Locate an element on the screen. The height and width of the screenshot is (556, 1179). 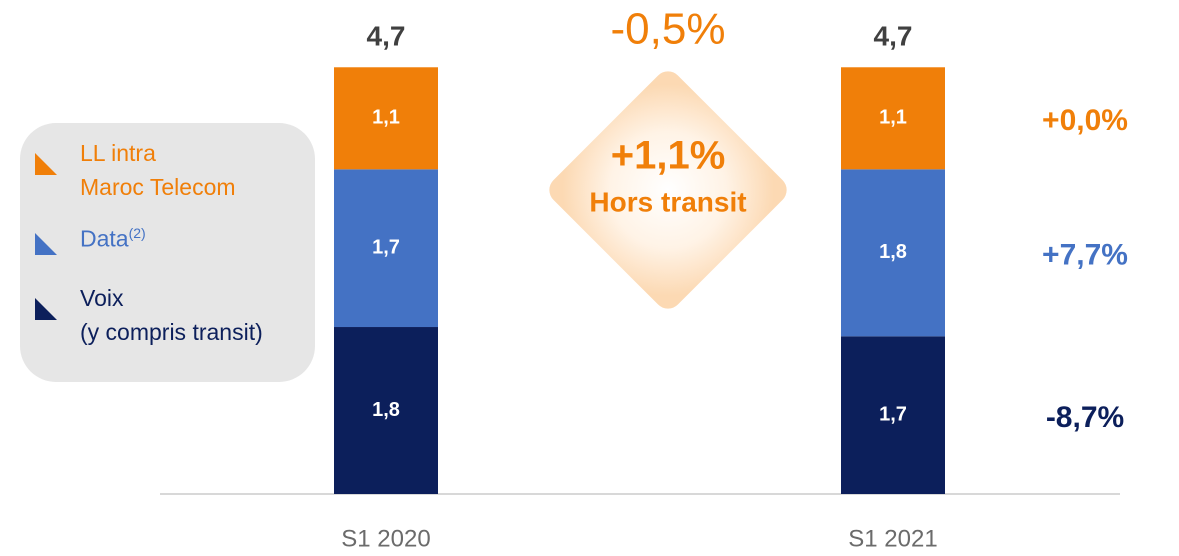
growth-label: -8,7% is located at coordinates (1085, 417).